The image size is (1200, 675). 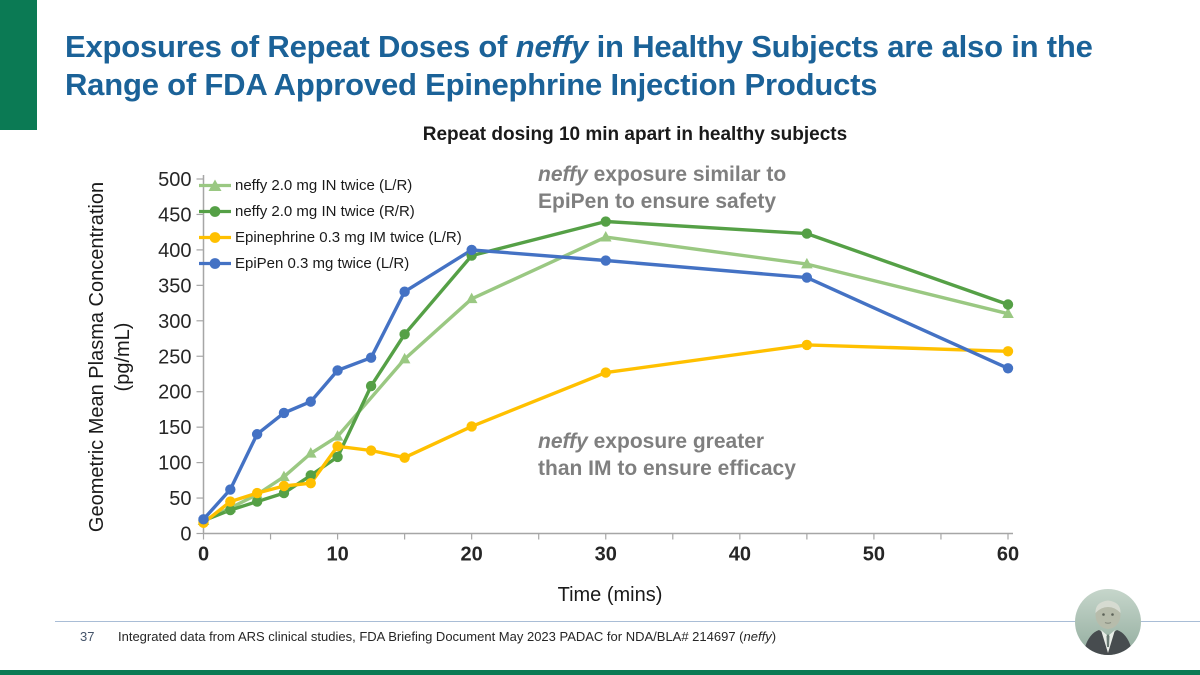 What do you see at coordinates (185, 535) in the screenshot?
I see `y-tick-label: 0` at bounding box center [185, 535].